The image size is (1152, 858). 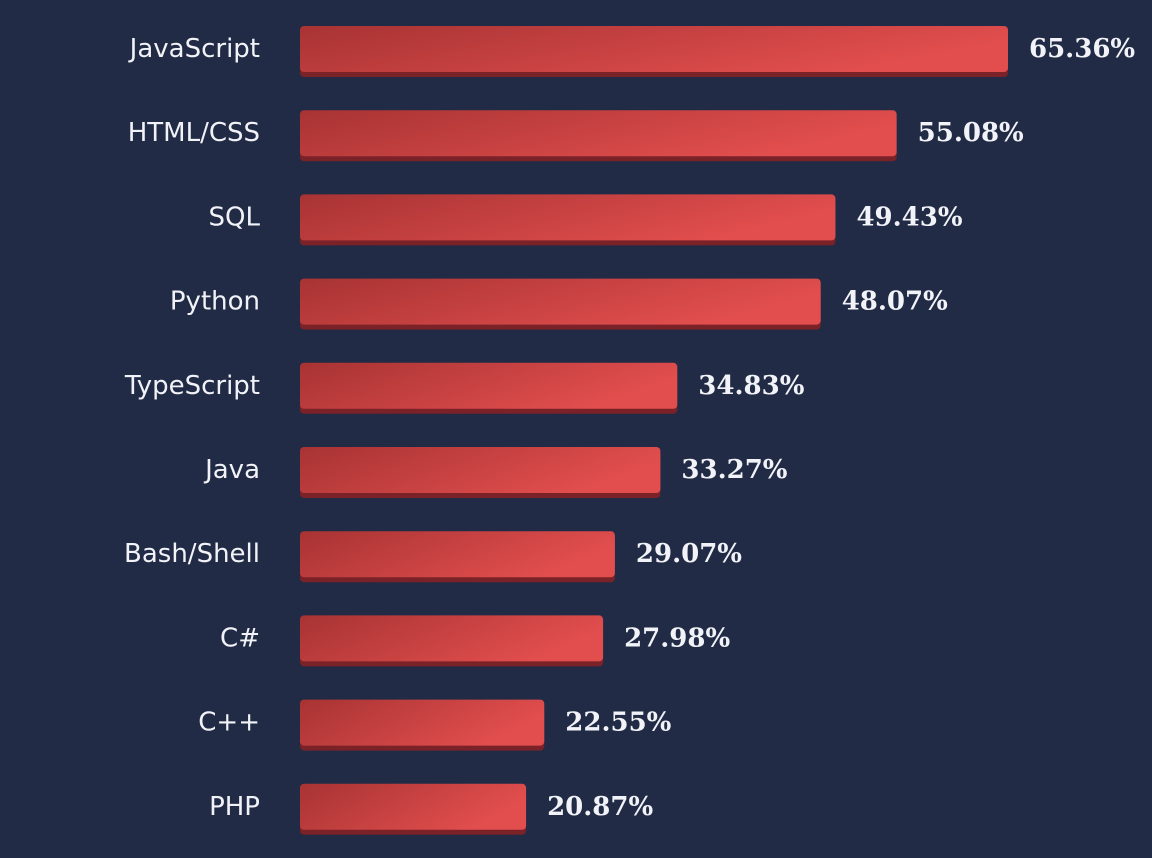 I want to click on value-label: 20.87%, so click(x=600, y=807).